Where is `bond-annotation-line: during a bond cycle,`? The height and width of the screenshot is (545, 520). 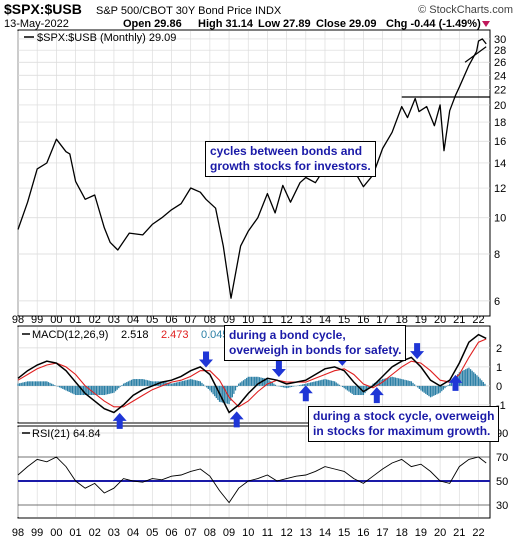
bond-annotation-line: during a bond cycle, is located at coordinates (315, 335).